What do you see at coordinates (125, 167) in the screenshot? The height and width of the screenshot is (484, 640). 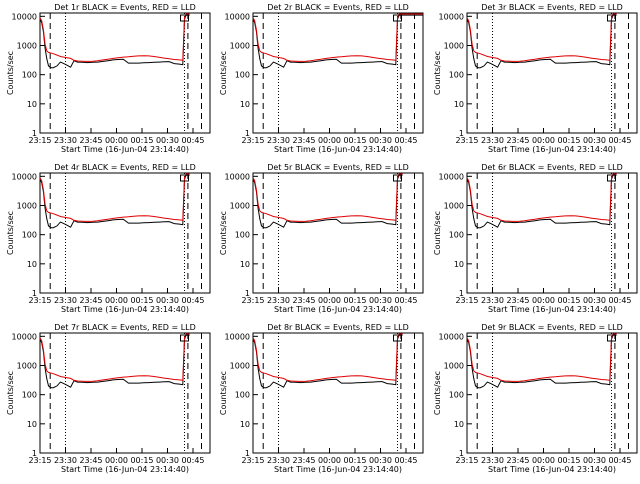 I see `panel-title: Det 4r BLACK = Events, RED = LLD` at bounding box center [125, 167].